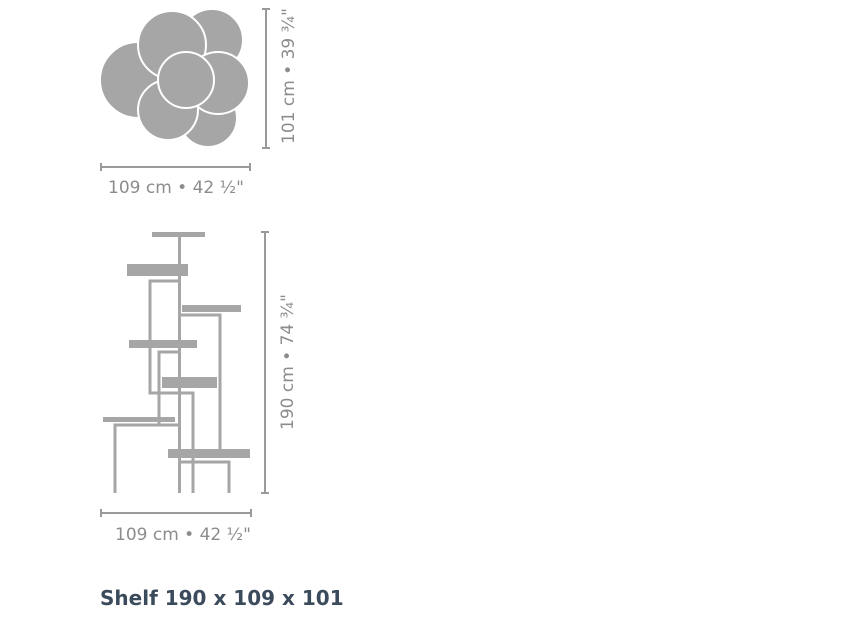 The height and width of the screenshot is (620, 856). I want to click on top-dimension-lines, so click(185, 89).